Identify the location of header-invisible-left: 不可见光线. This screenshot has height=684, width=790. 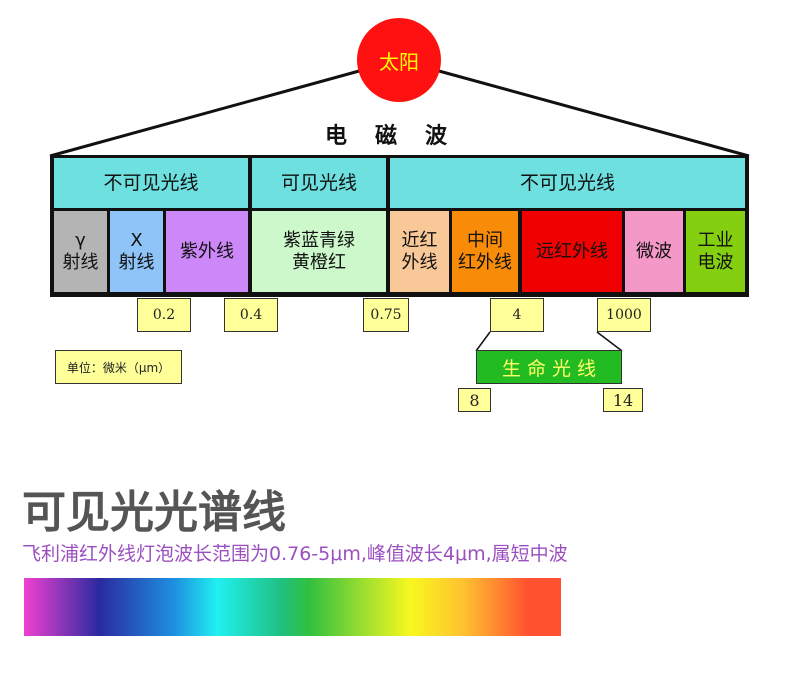
(151, 183).